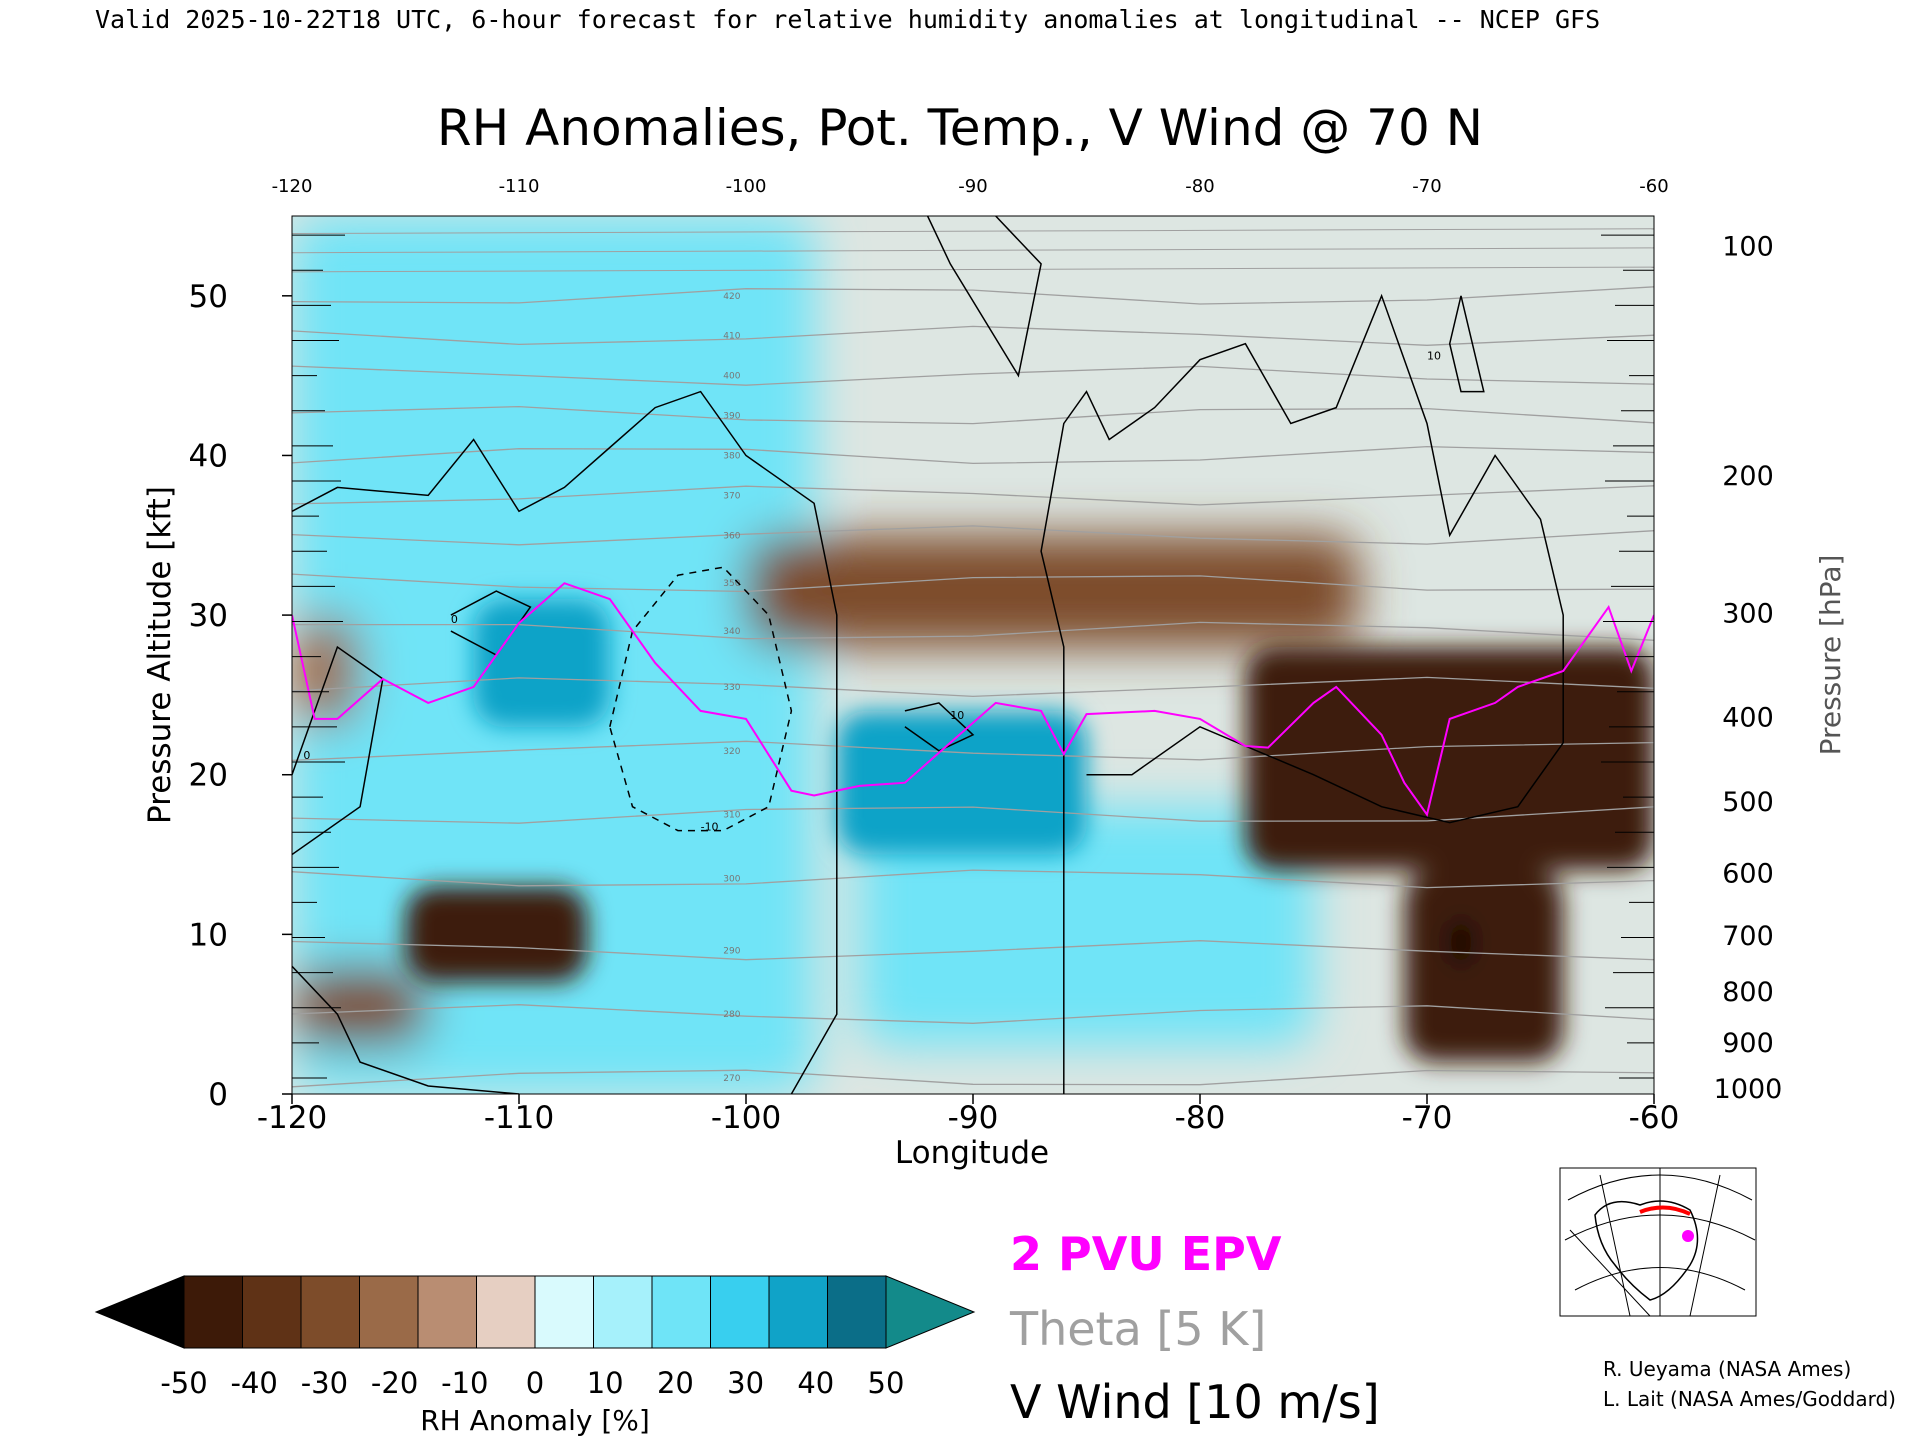 This screenshot has width=1920, height=1440. What do you see at coordinates (519, 186) in the screenshot?
I see `x-top-tick-label: -110` at bounding box center [519, 186].